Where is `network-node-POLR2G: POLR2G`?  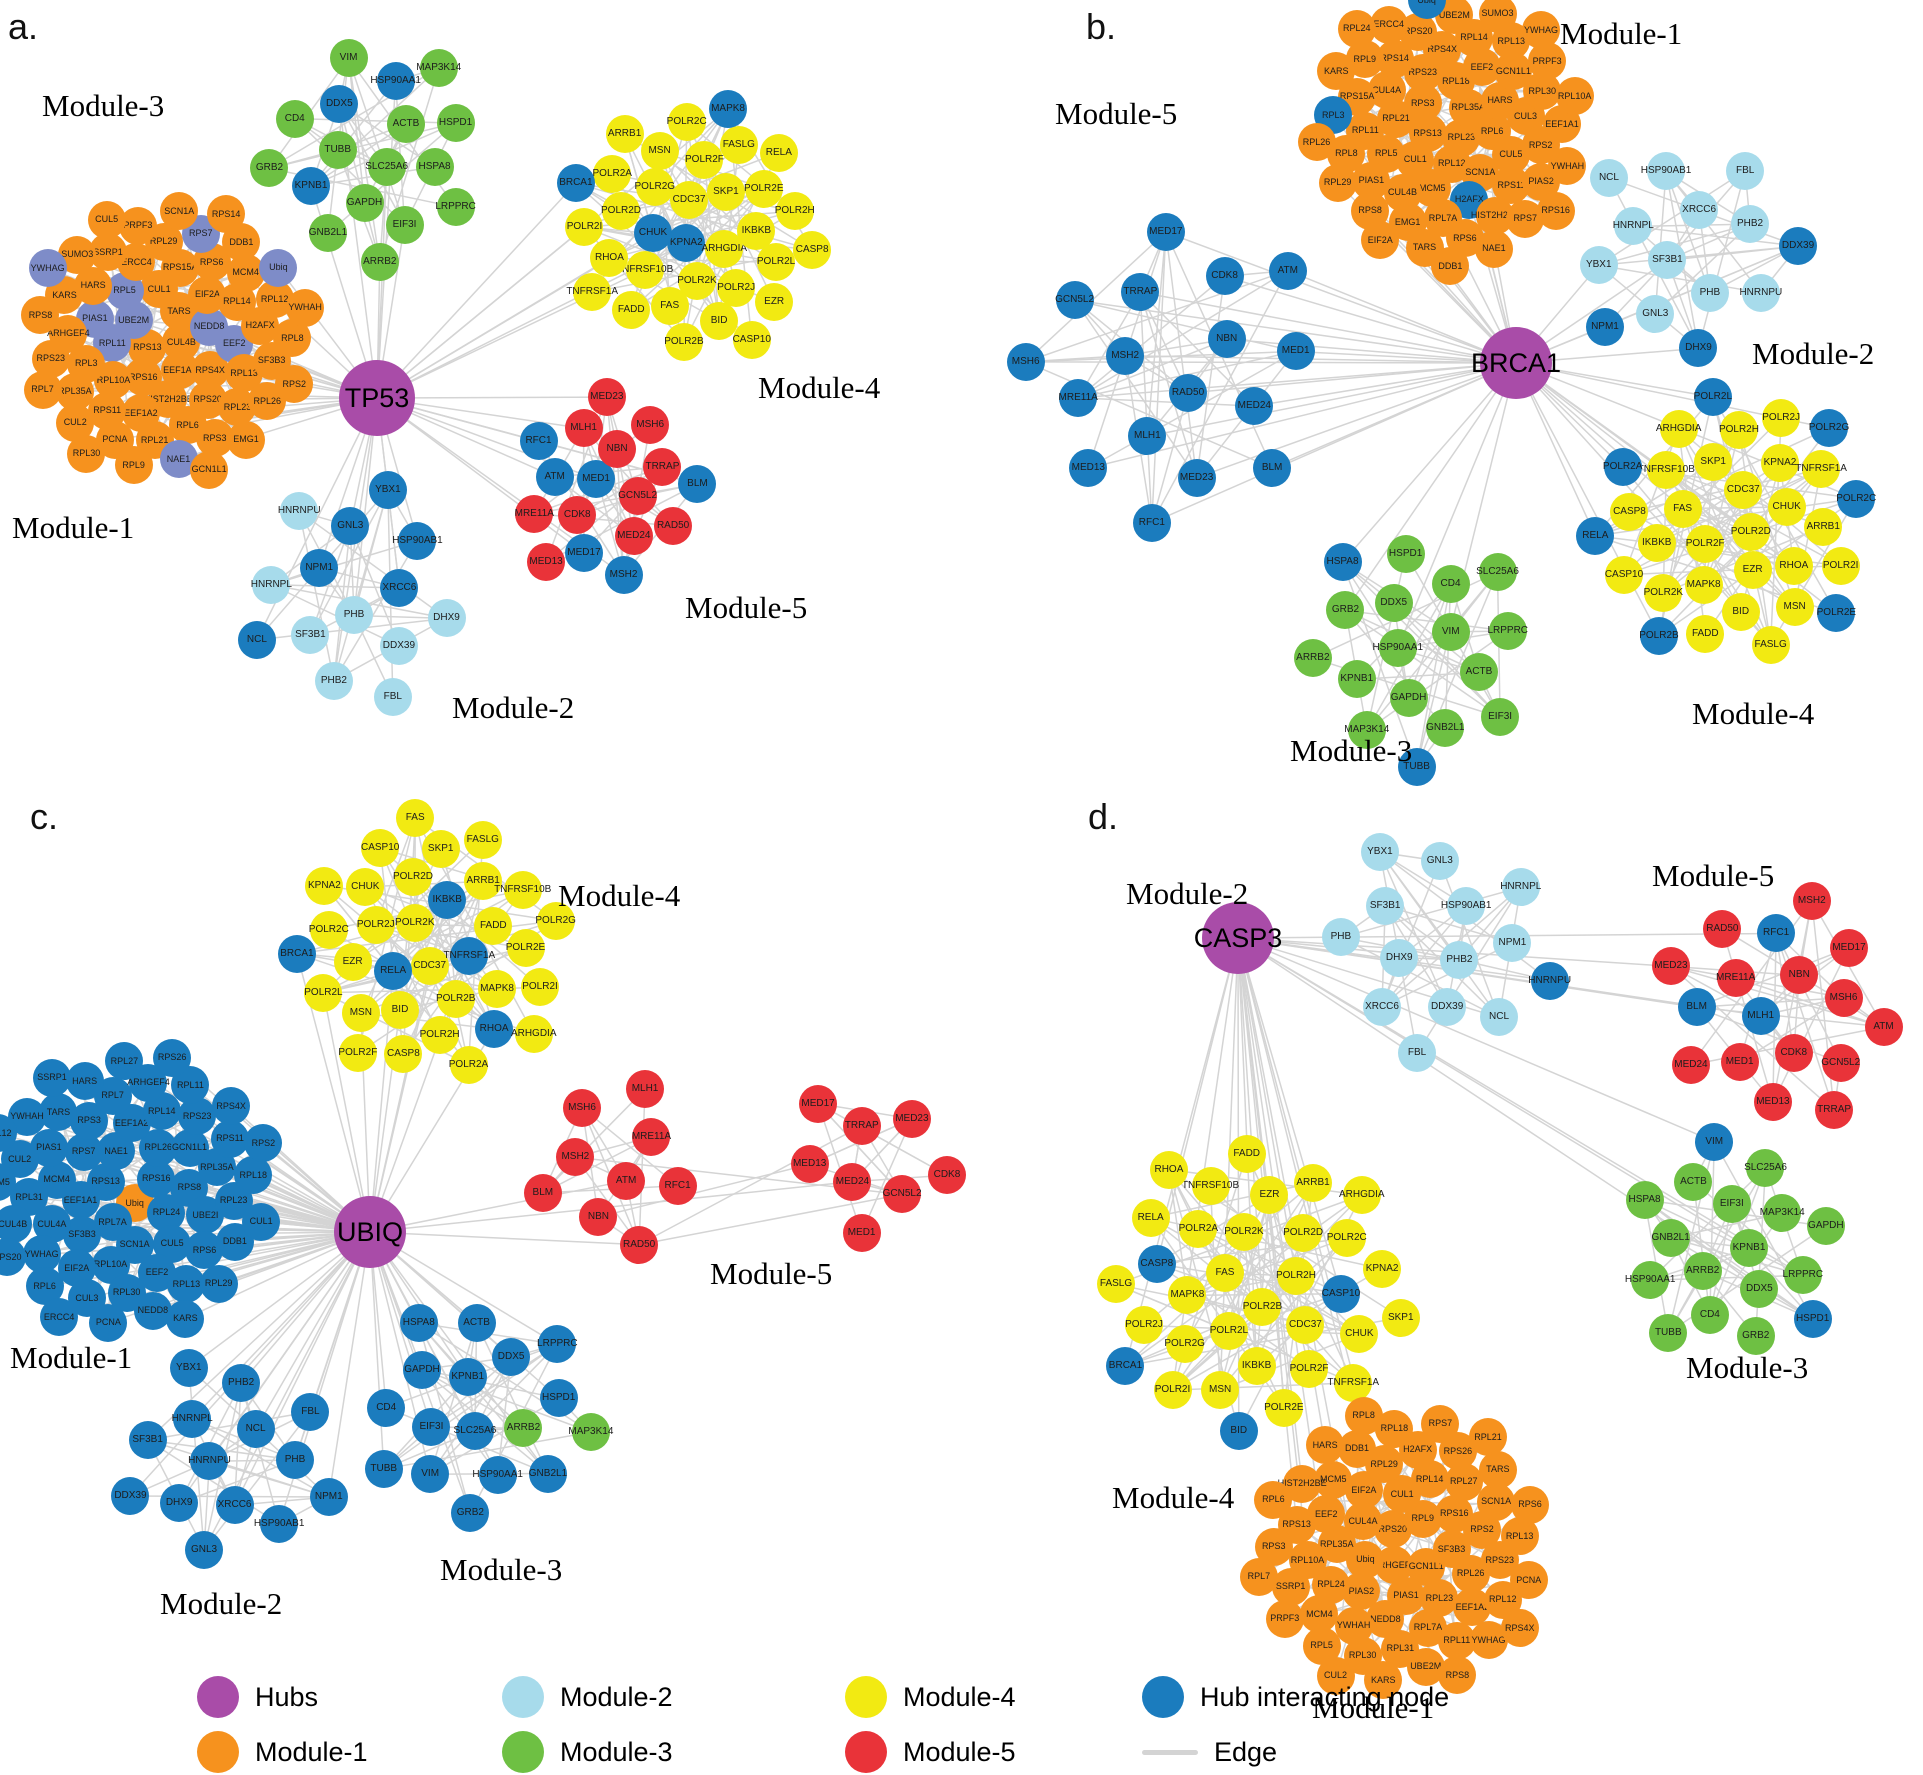 network-node-POLR2G: POLR2G is located at coordinates (1829, 428).